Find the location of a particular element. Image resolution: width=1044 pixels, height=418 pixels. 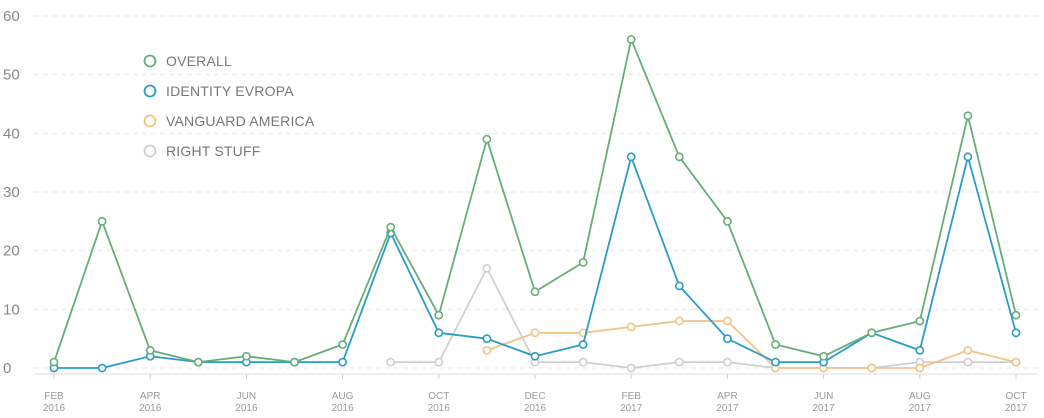

legend-item: RIGHT STUFF is located at coordinates (201, 151).